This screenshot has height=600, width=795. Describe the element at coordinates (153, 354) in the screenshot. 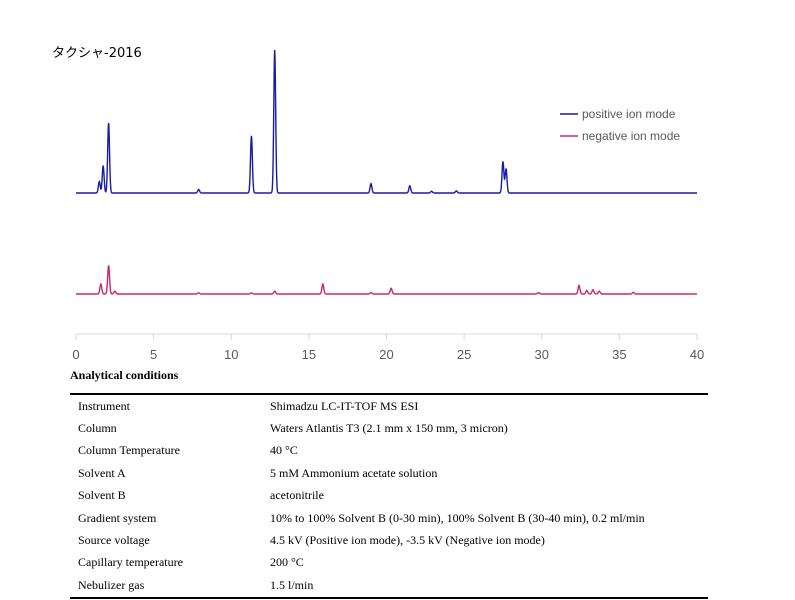

I see `x-tick-label: 5` at that location.